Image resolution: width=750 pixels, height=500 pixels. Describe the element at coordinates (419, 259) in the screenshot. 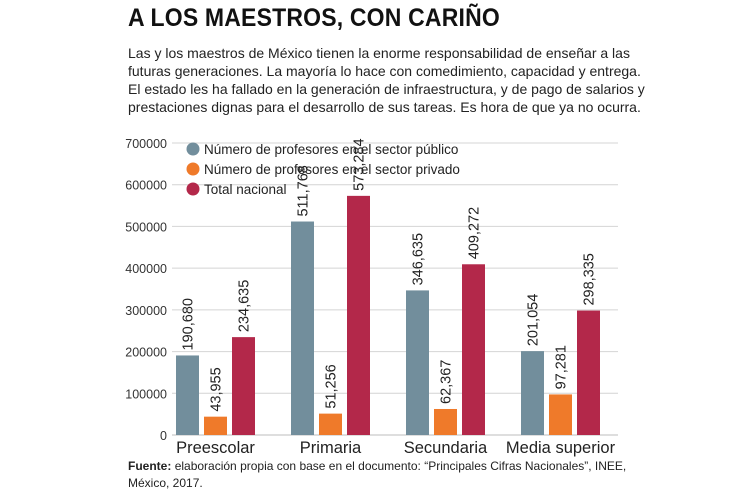

I see `bar-value-label: 346,635` at that location.